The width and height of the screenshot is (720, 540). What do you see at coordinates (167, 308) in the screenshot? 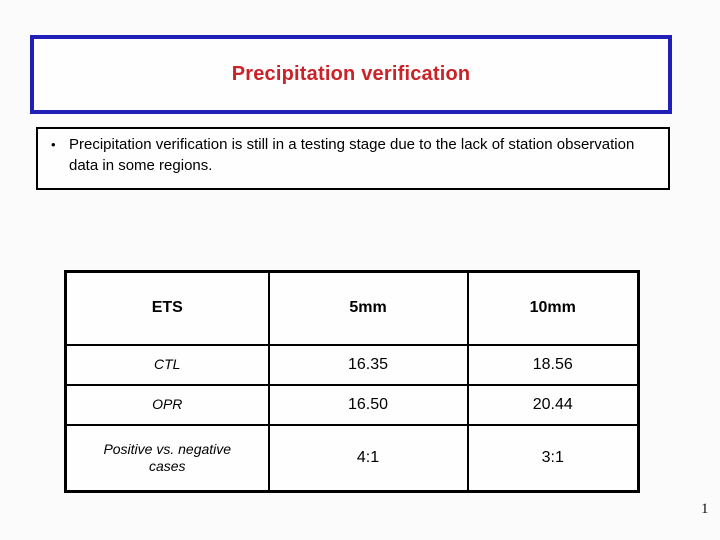
I see `table-header-ets: ETS` at bounding box center [167, 308].